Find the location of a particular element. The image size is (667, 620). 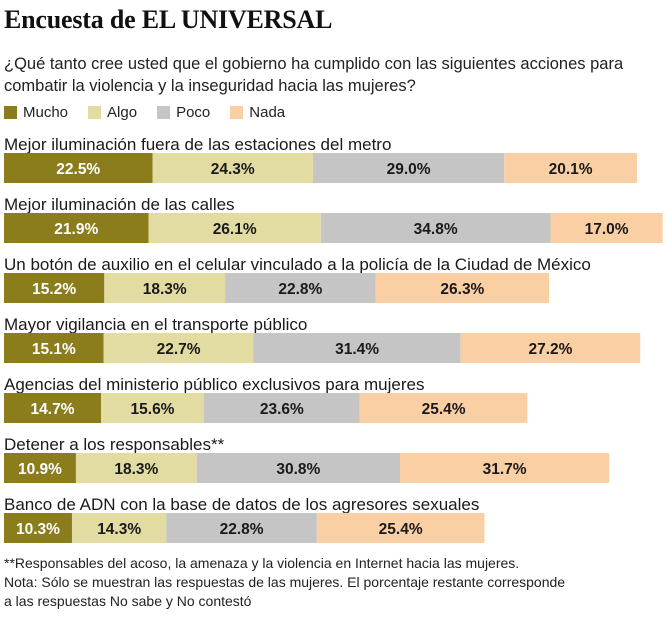

footnote-nota-line-2: a las respuestas No sabe y No contestó is located at coordinates (128, 601).